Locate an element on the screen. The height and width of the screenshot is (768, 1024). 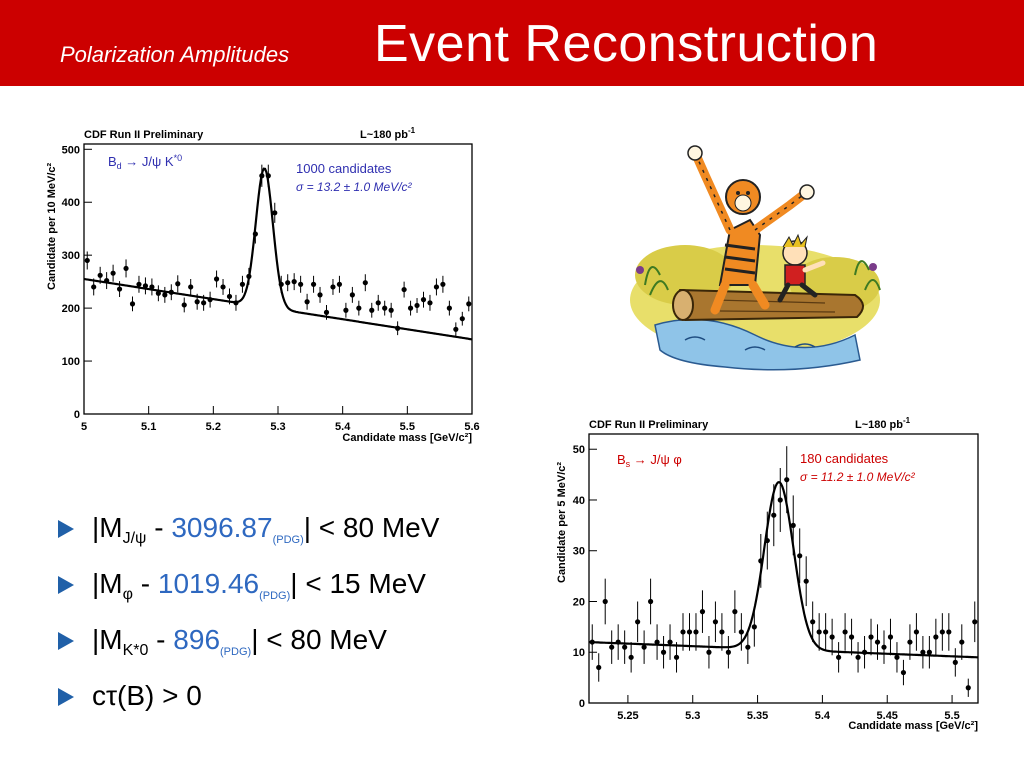
y-tick-label: 50 is located at coordinates (579, 450).